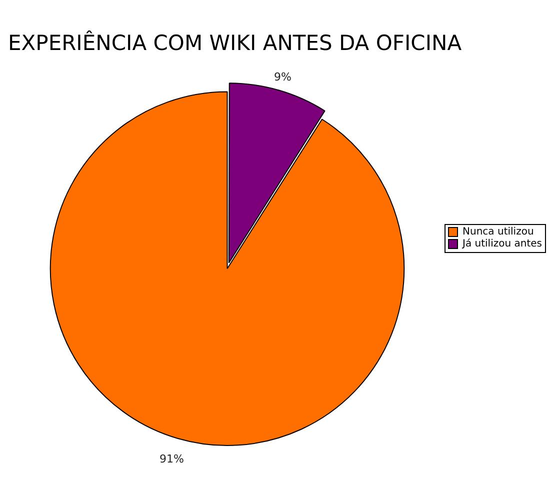 Image resolution: width=552 pixels, height=482 pixels. What do you see at coordinates (283, 77) in the screenshot?
I see `data-label: 9%` at bounding box center [283, 77].